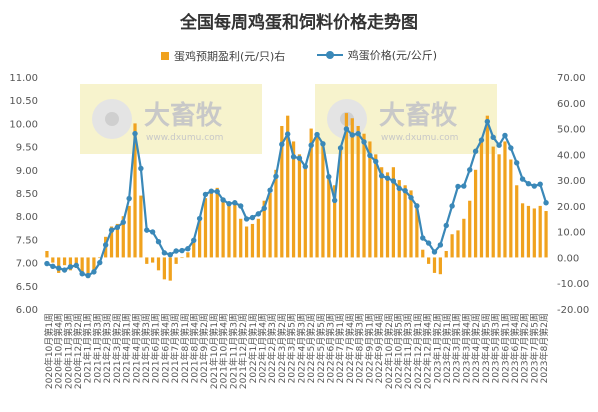  Describe the element at coordinates (568, 258) in the screenshot. I see `right-axis-tick-label: 0.00` at that location.